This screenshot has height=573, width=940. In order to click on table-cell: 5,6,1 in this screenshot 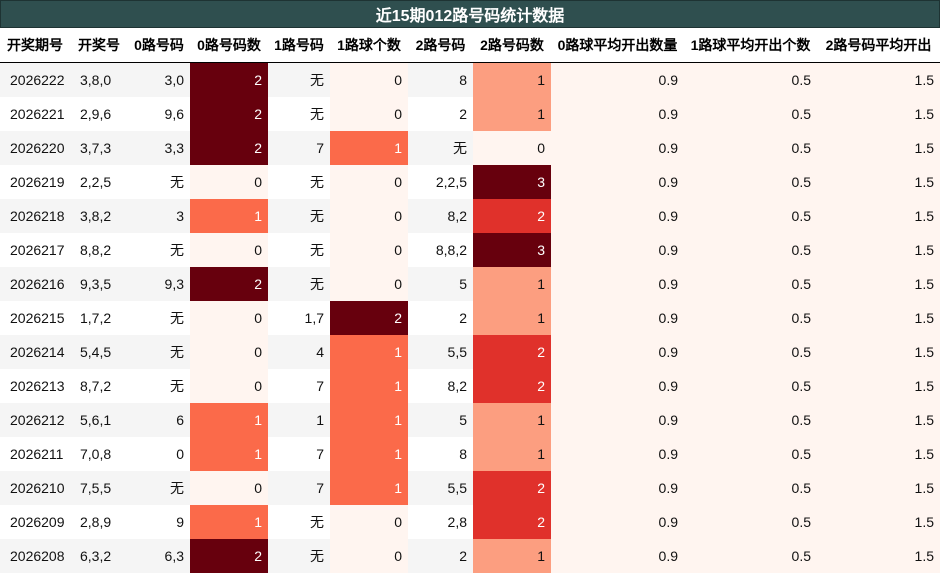, I will do `click(99, 420)`.